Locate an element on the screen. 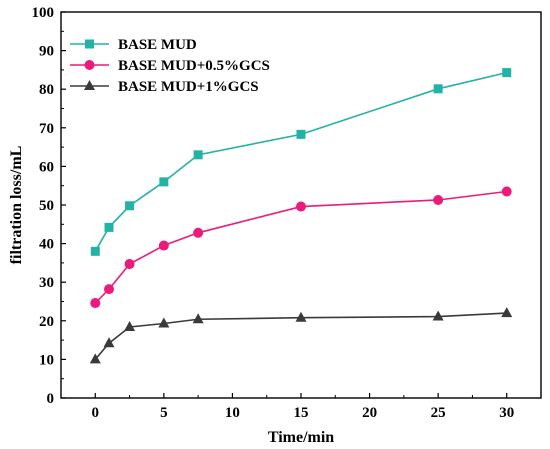 The height and width of the screenshot is (449, 550). y-tick-label: 80 is located at coordinates (46, 90).